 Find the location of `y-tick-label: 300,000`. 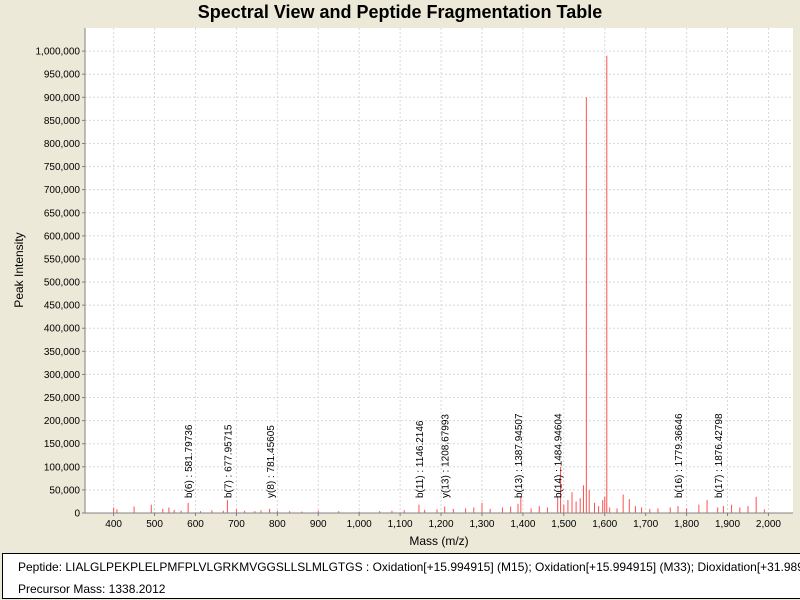

y-tick-label: 300,000 is located at coordinates (62, 375).